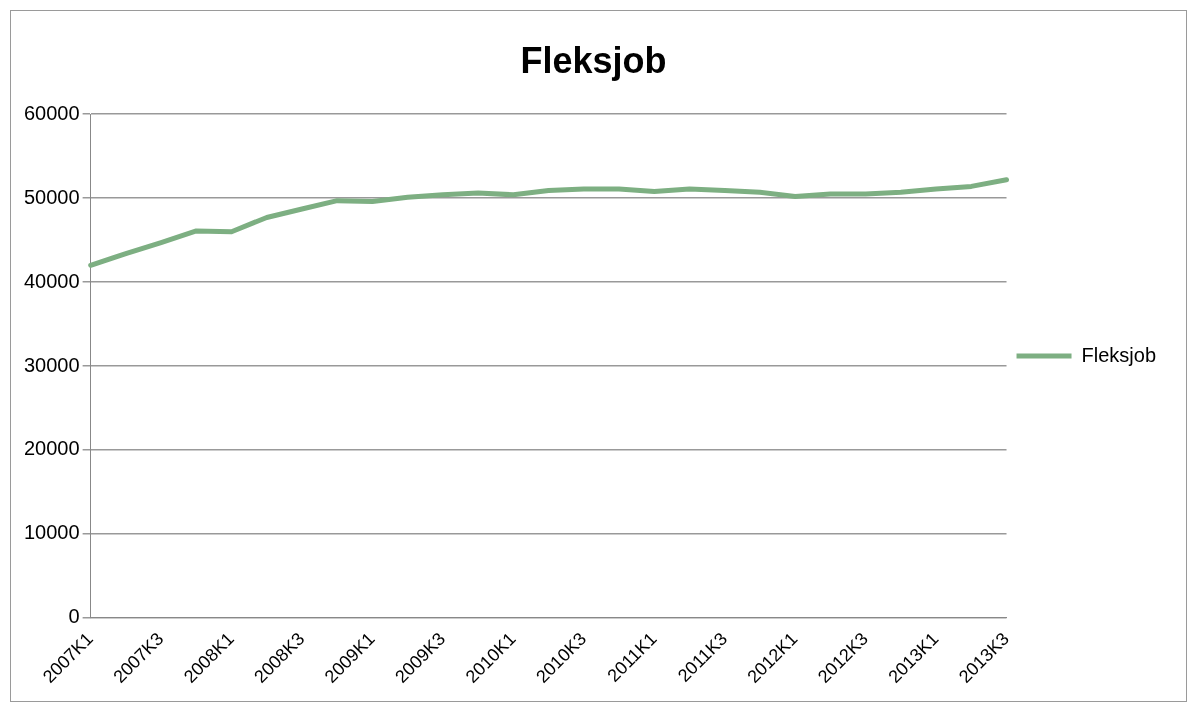 Image resolution: width=1195 pixels, height=708 pixels. Describe the element at coordinates (593, 60) in the screenshot. I see `chart-title: Fleksjob` at that location.